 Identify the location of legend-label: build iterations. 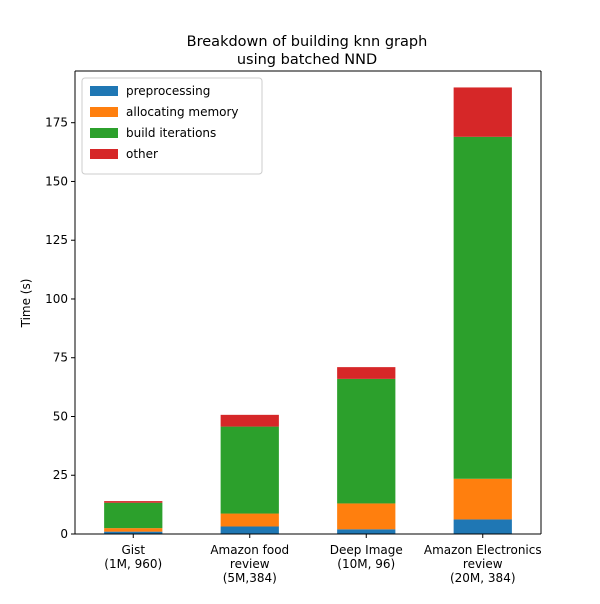
(171, 133).